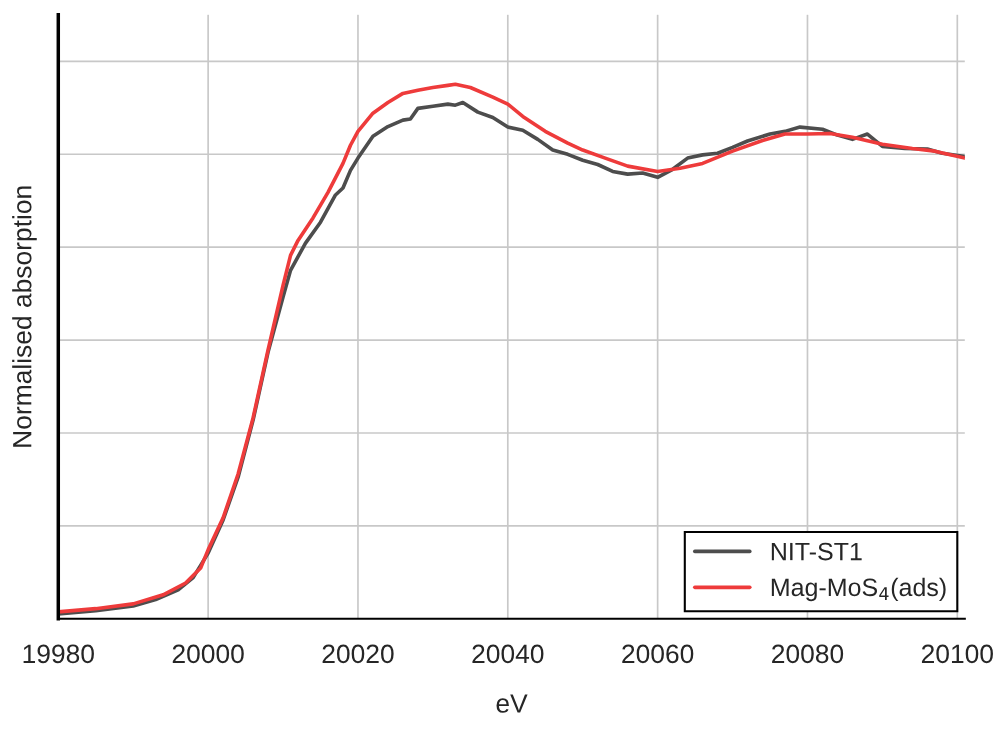  I want to click on x-tick-label: 20000, so click(208, 654).